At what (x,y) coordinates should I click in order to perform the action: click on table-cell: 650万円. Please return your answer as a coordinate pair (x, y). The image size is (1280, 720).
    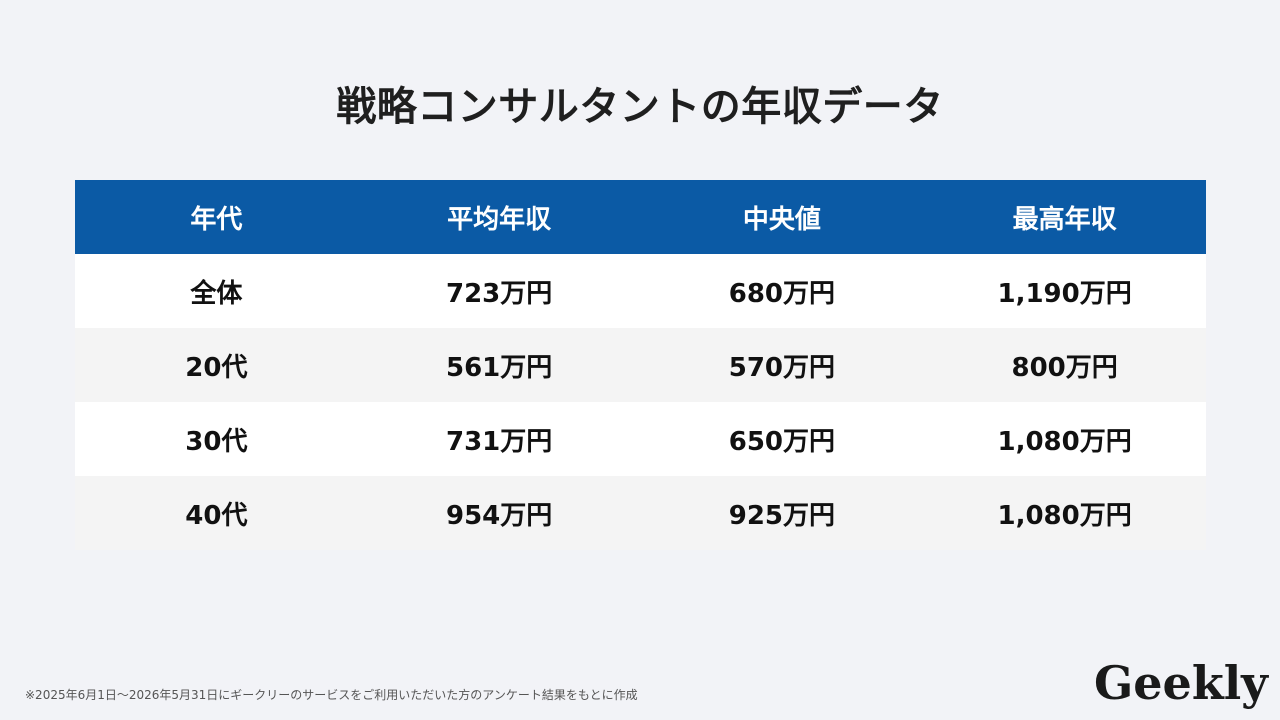
    Looking at the image, I should click on (782, 441).